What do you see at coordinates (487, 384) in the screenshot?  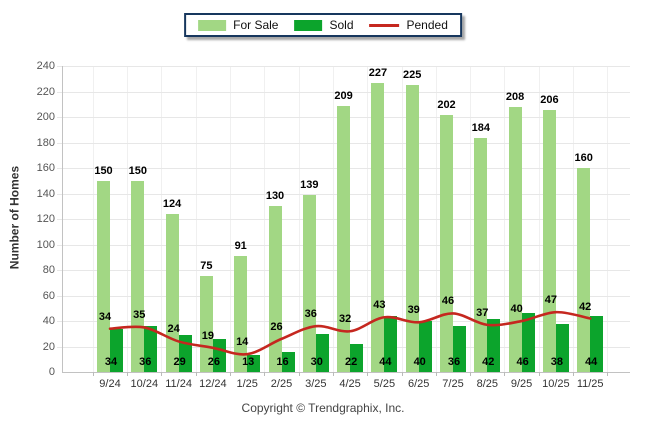 I see `x-axis-label: 8/25` at bounding box center [487, 384].